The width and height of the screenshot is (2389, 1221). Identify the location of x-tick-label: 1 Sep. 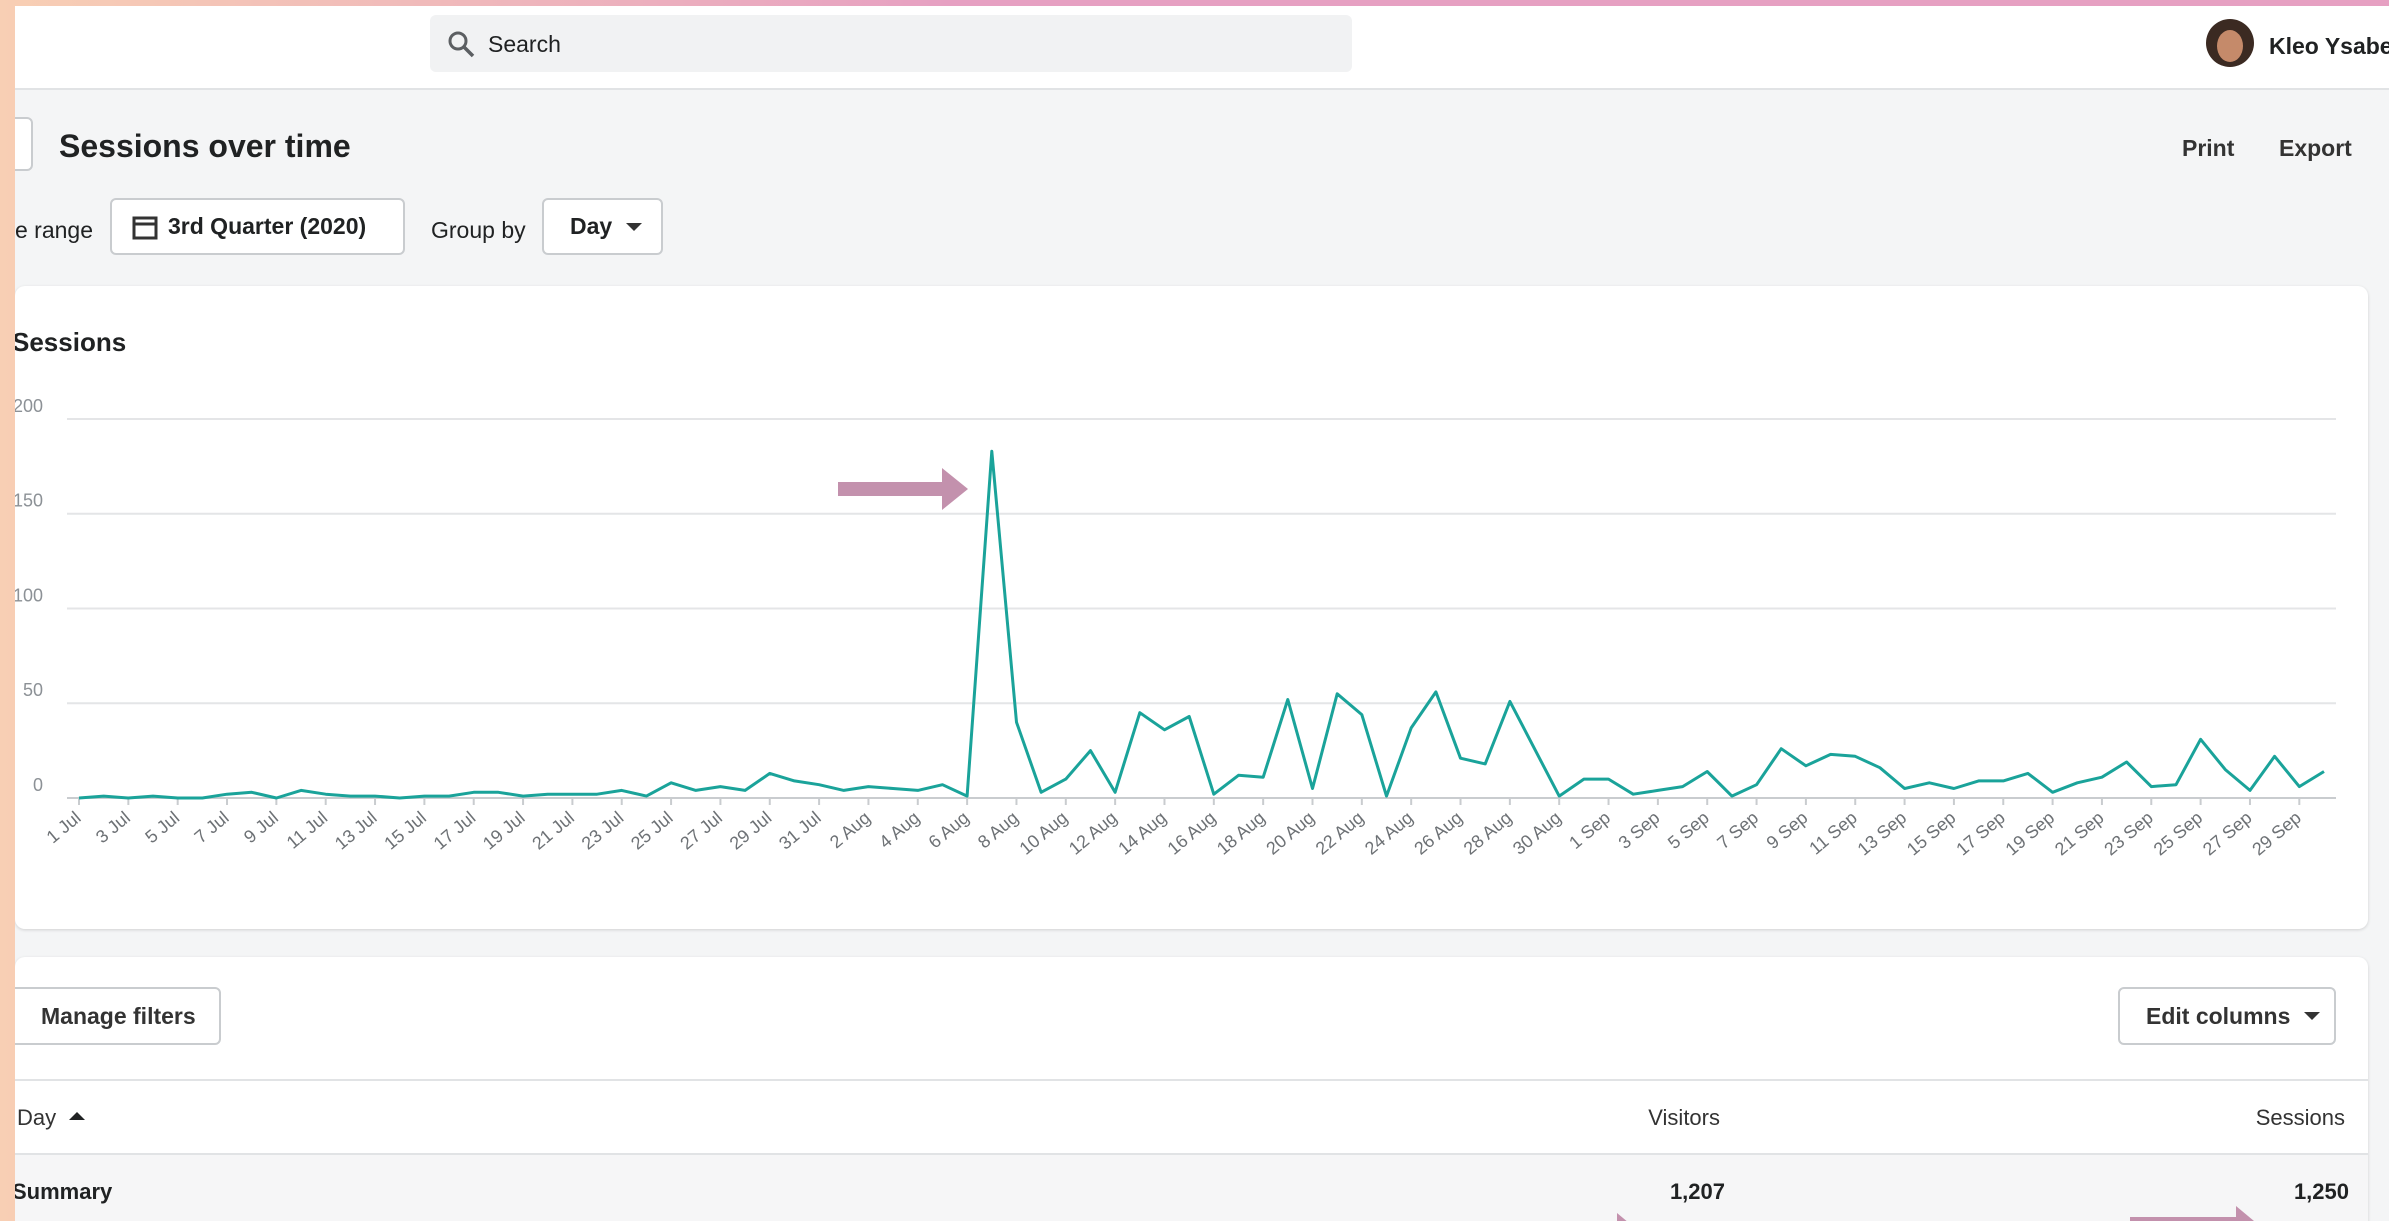
(1589, 830).